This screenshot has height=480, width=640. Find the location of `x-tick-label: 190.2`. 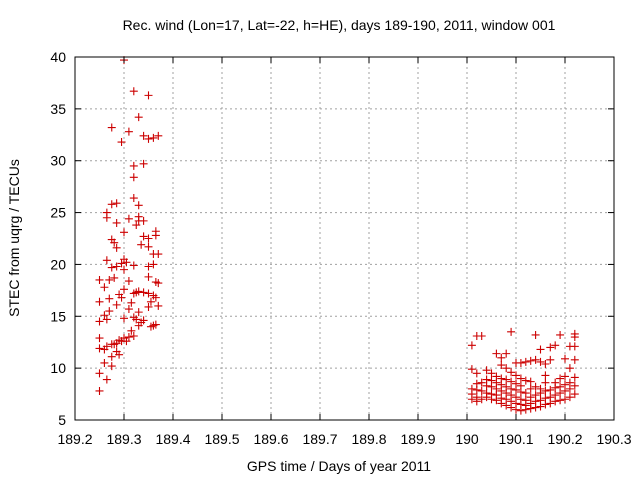

x-tick-label: 190.2 is located at coordinates (564, 439).